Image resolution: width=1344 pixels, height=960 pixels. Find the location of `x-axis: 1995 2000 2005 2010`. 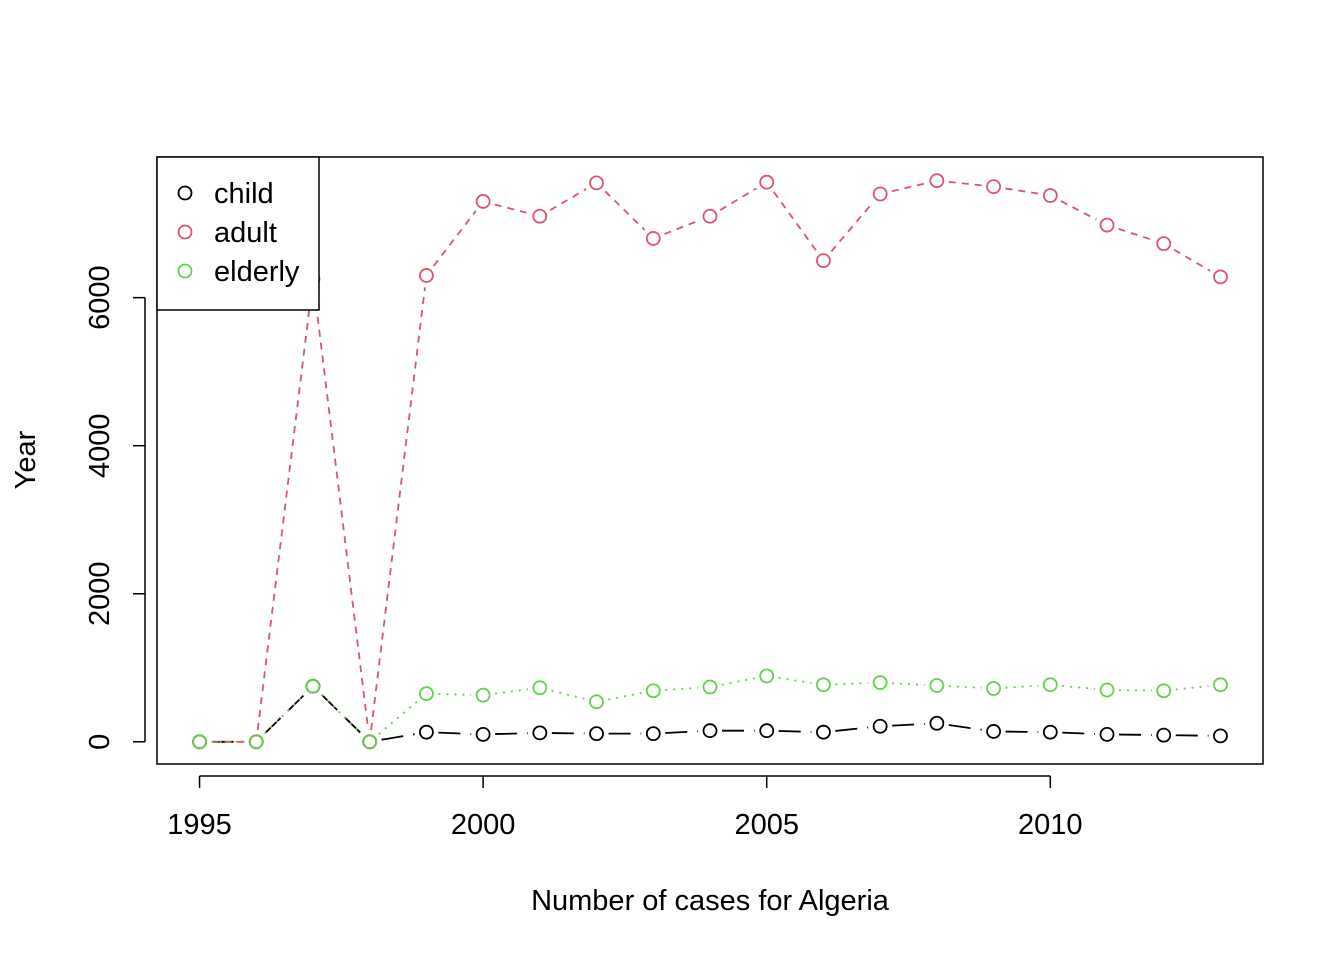

x-axis: 1995 2000 2005 2010 is located at coordinates (625, 808).